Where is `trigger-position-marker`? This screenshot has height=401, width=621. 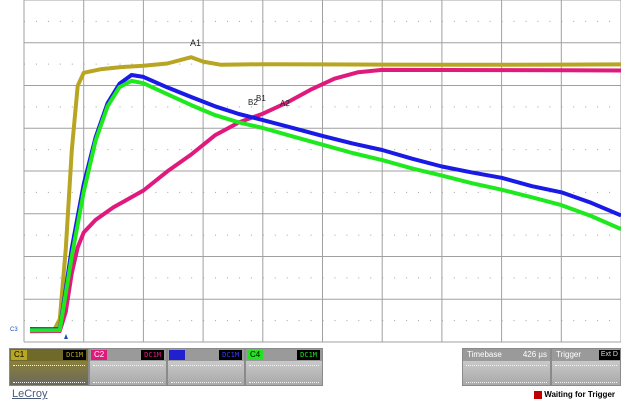
trigger-position-marker is located at coordinates (66, 336).